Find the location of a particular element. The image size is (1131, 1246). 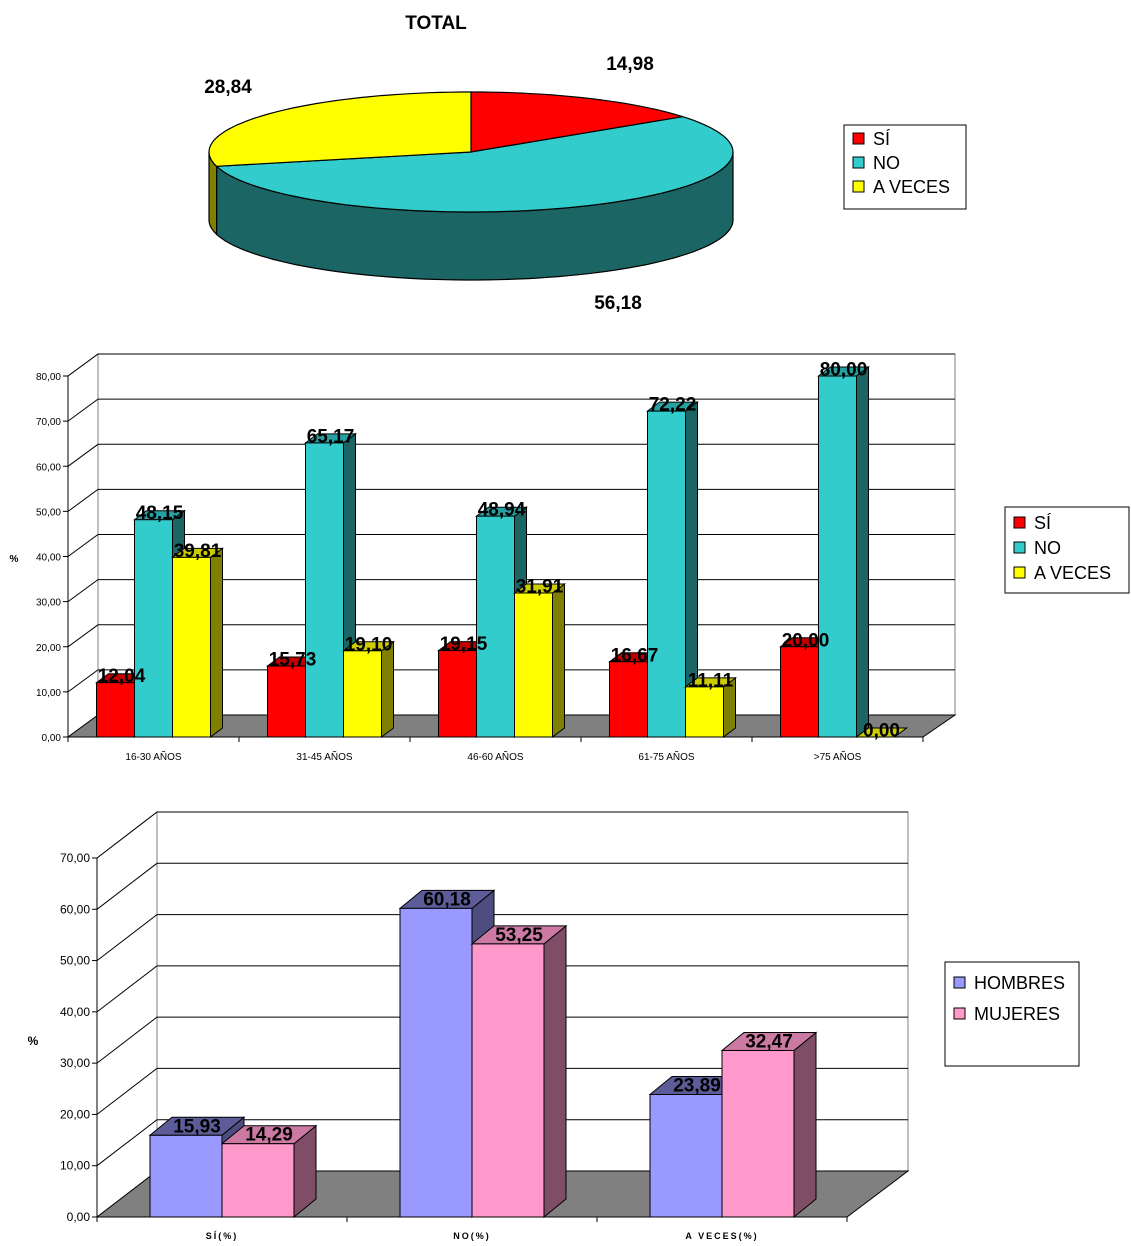

bar-label-s1-c2: 48,94 is located at coordinates (502, 510).